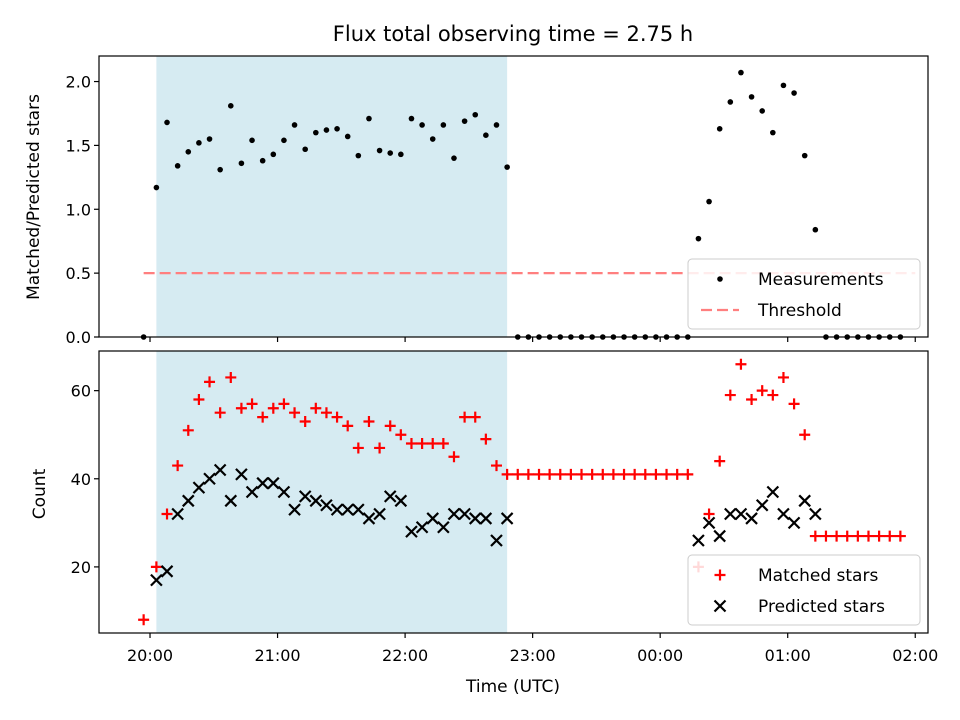 The image size is (960, 720). What do you see at coordinates (512, 687) in the screenshot?
I see `x-axis-label: Time (UTC)` at bounding box center [512, 687].